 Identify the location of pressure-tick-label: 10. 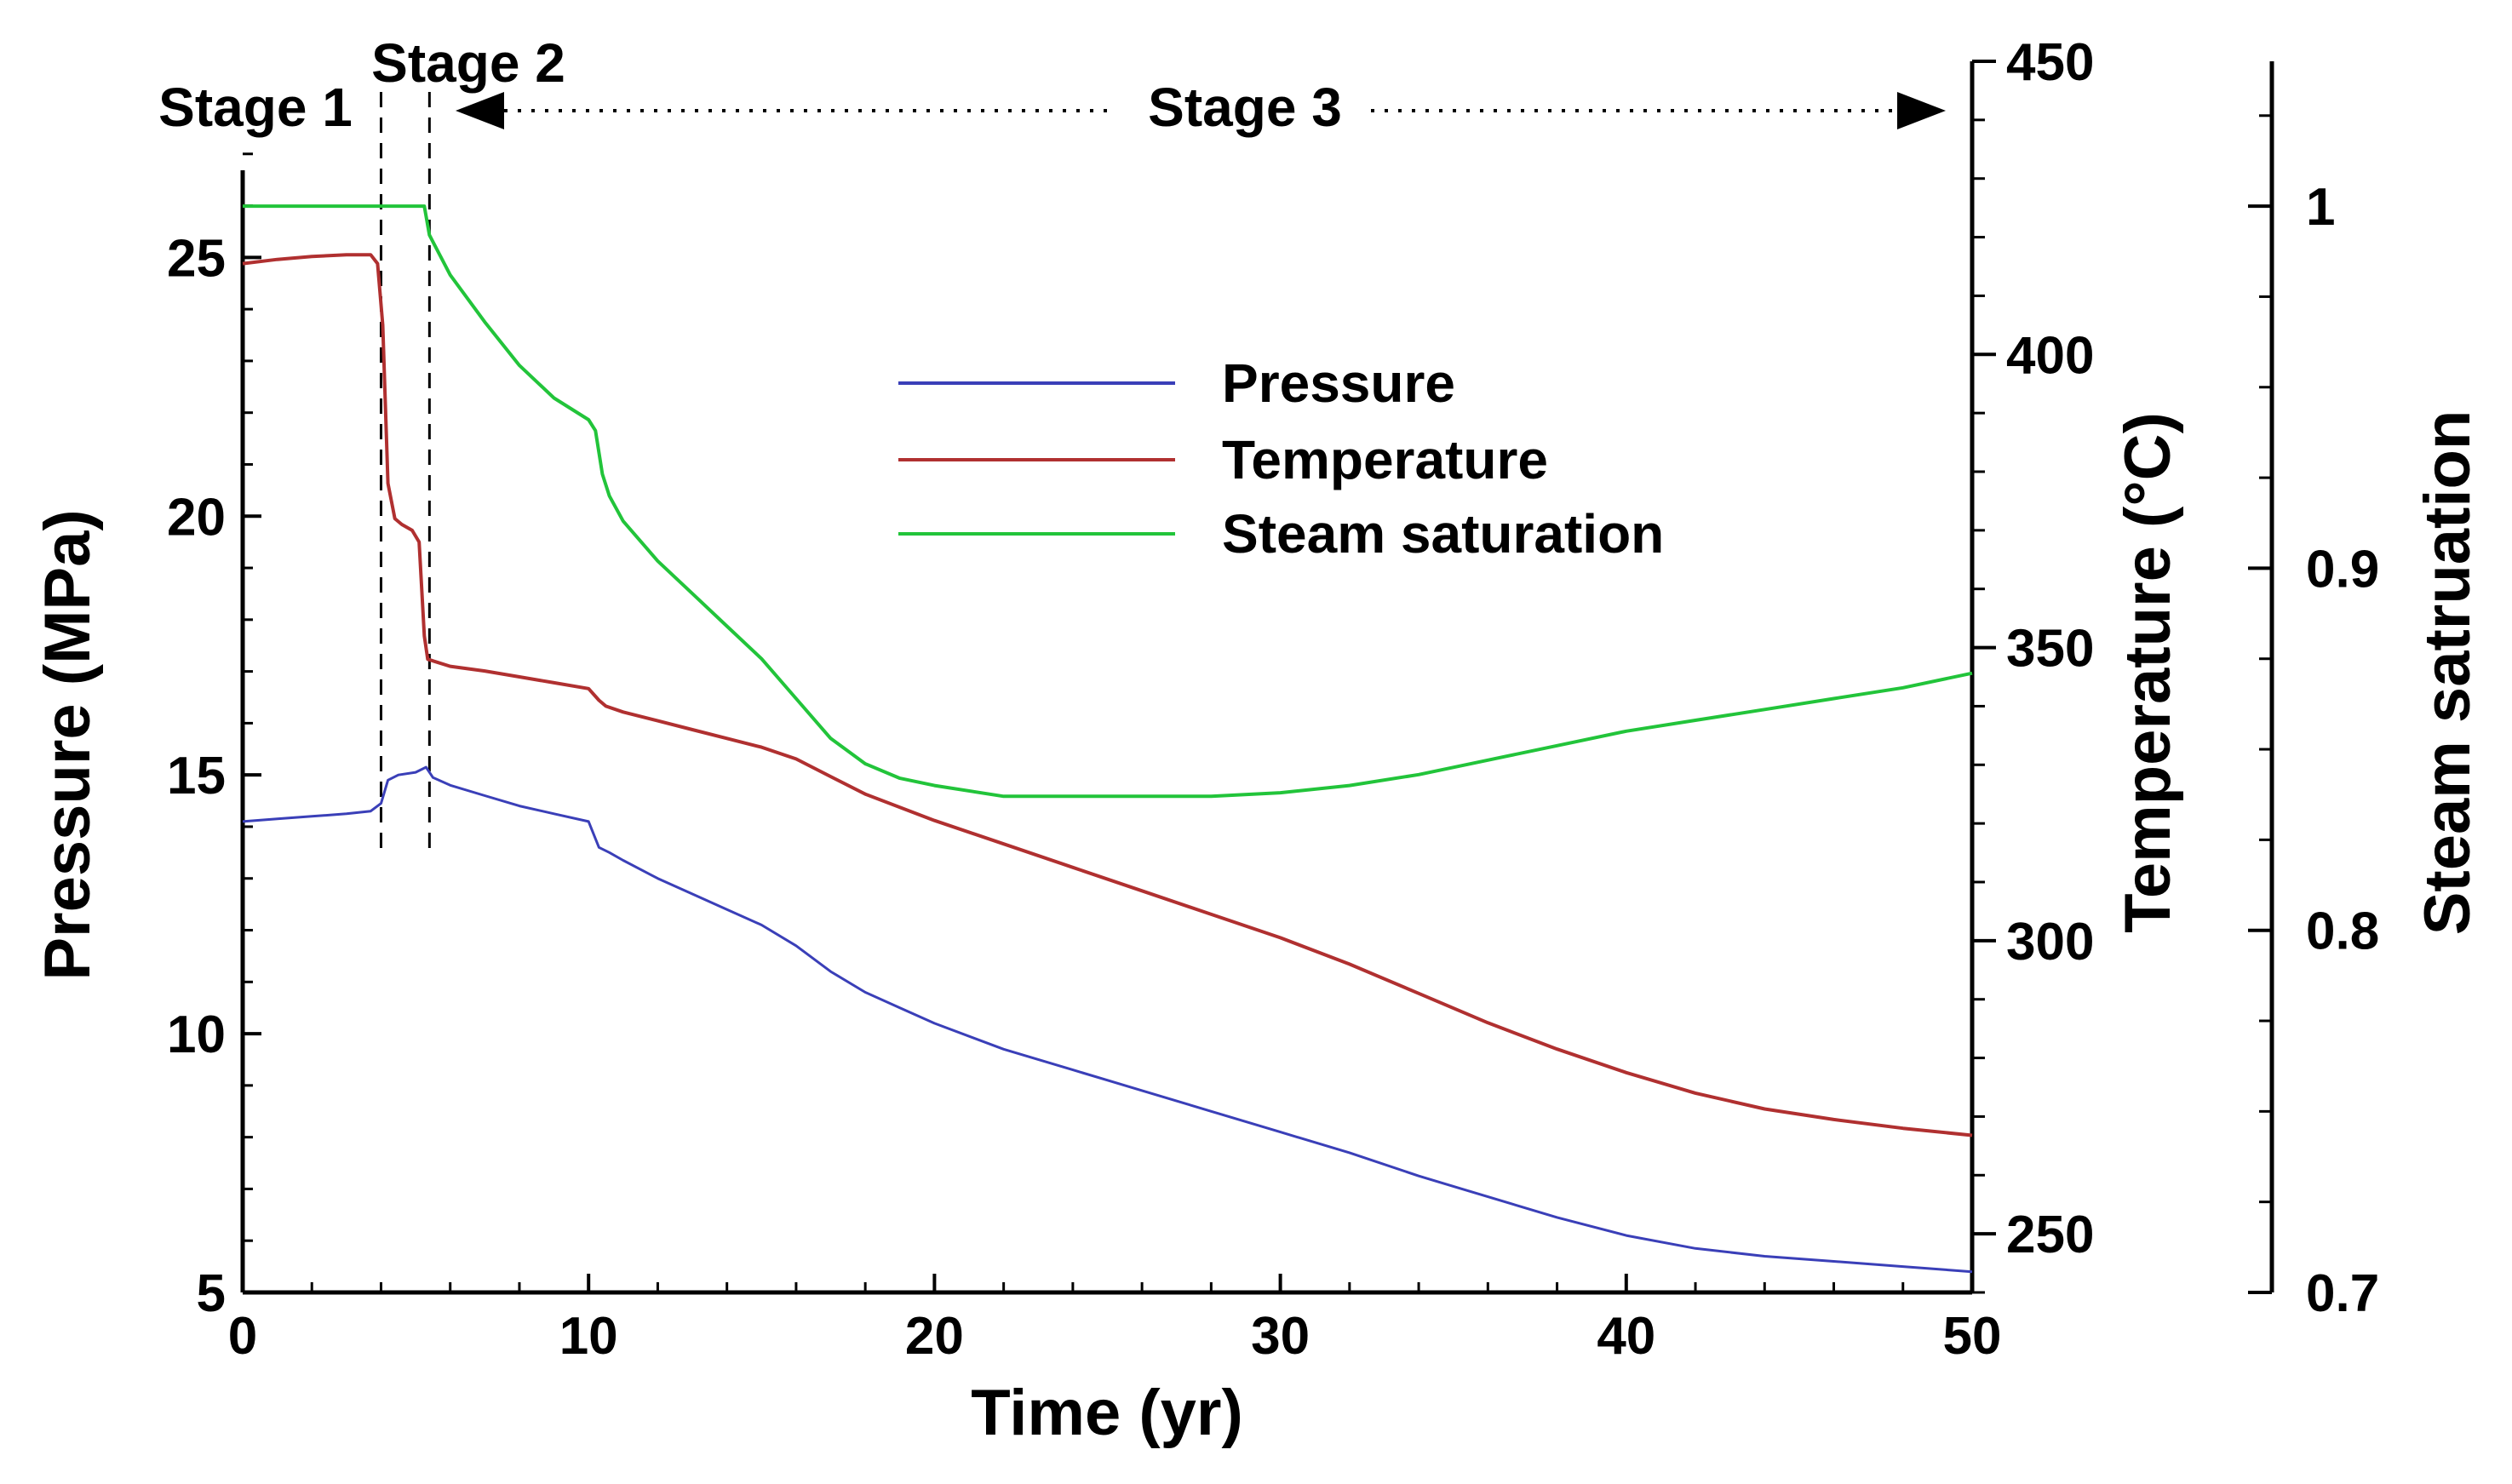
(196, 1035).